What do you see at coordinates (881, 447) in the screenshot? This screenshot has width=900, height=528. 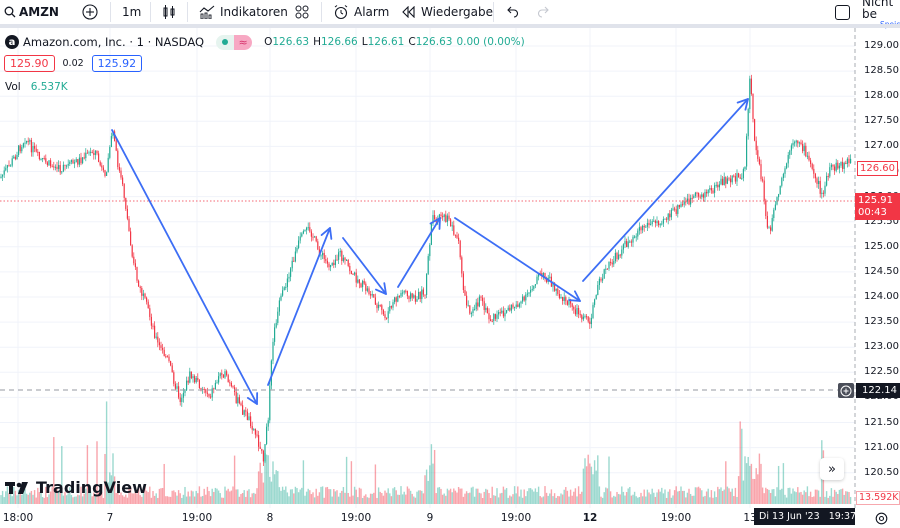 I see `price-axis-label: 121.00` at bounding box center [881, 447].